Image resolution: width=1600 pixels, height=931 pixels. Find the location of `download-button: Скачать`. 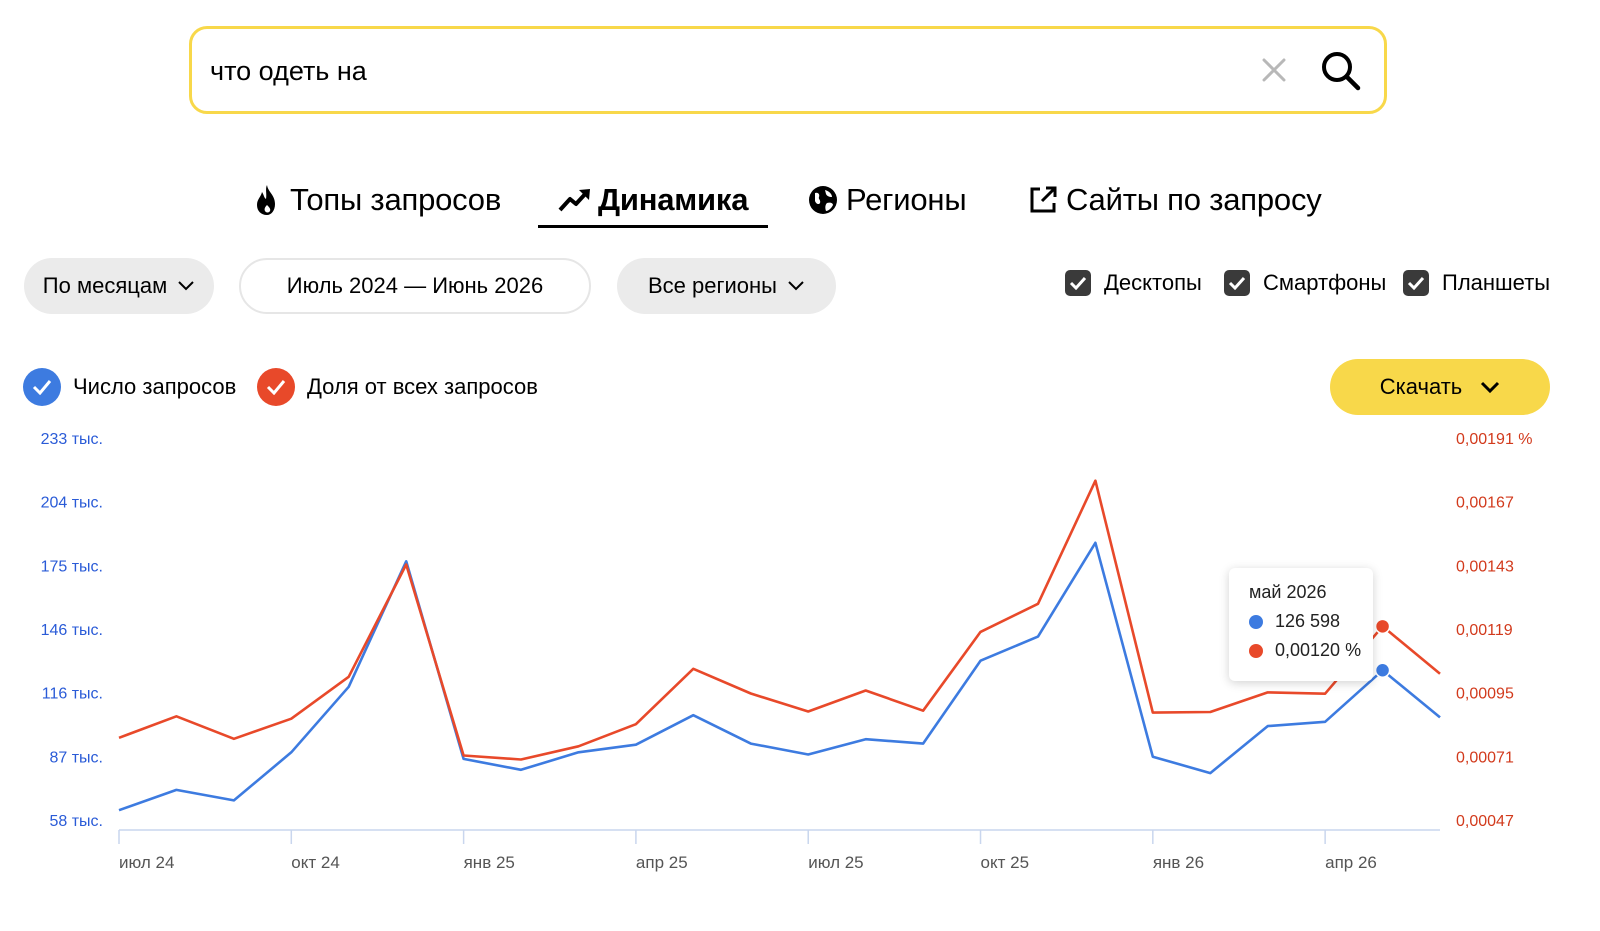

download-button: Скачать is located at coordinates (1440, 387).